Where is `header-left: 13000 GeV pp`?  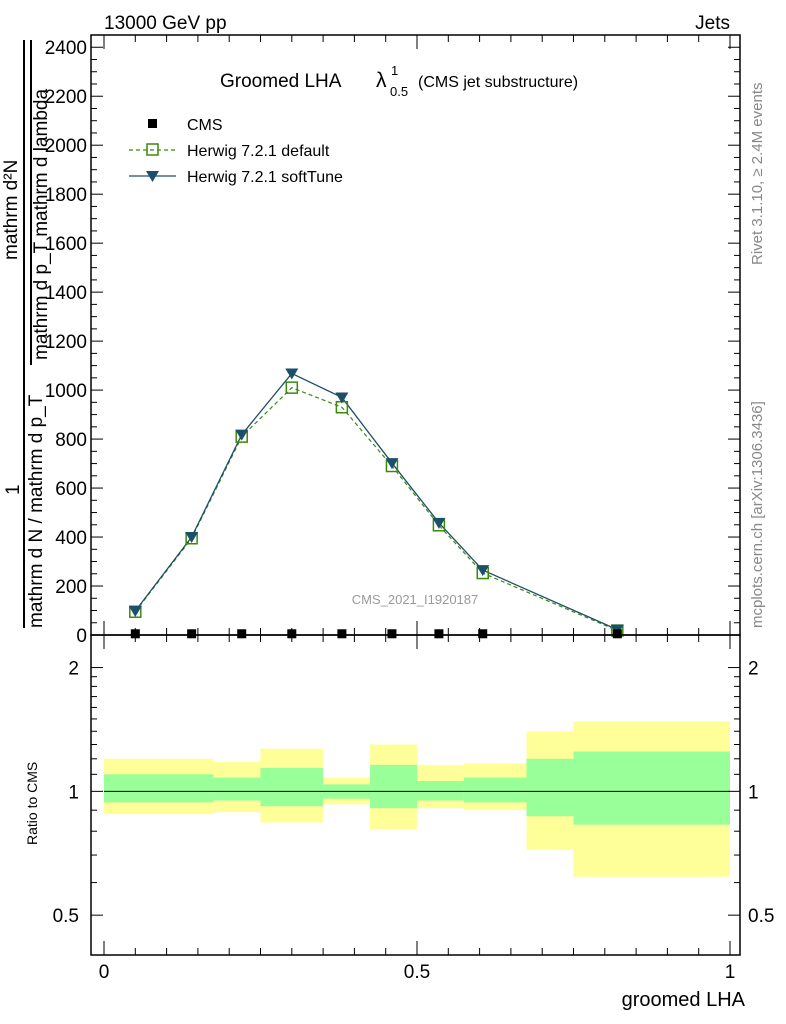
header-left: 13000 GeV pp is located at coordinates (165, 23).